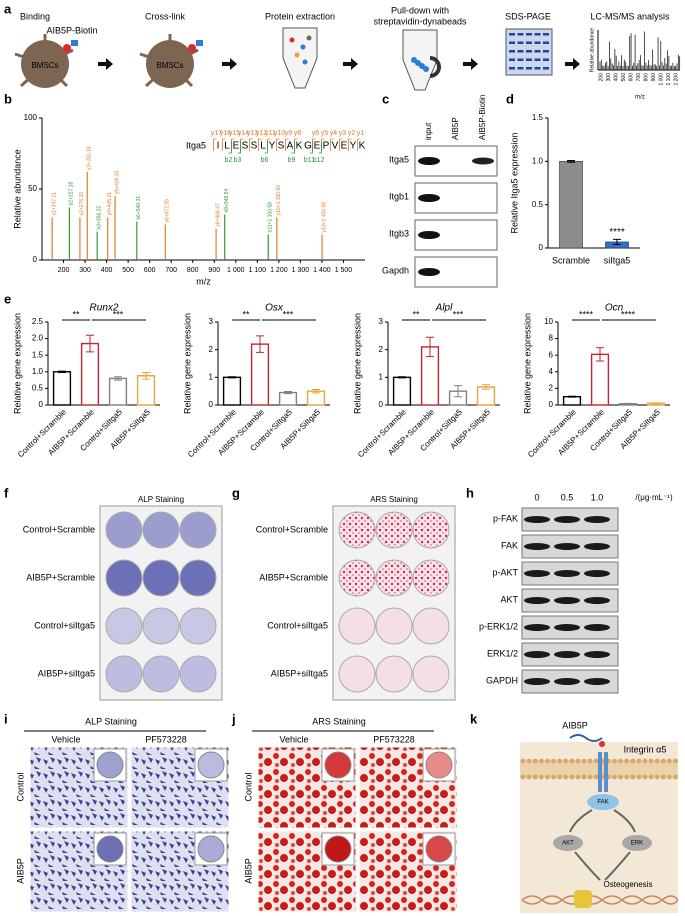 The image size is (685, 916). Describe the element at coordinates (399, 196) in the screenshot. I see `blot-row-label: Itgb1` at that location.